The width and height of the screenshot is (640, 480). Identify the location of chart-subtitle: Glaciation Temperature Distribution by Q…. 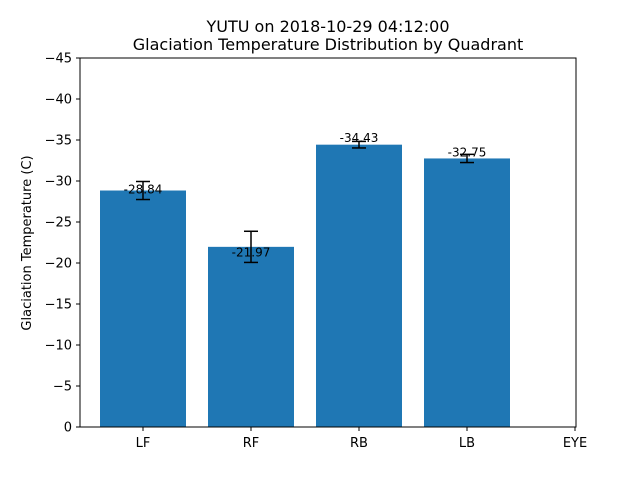
(328, 44).